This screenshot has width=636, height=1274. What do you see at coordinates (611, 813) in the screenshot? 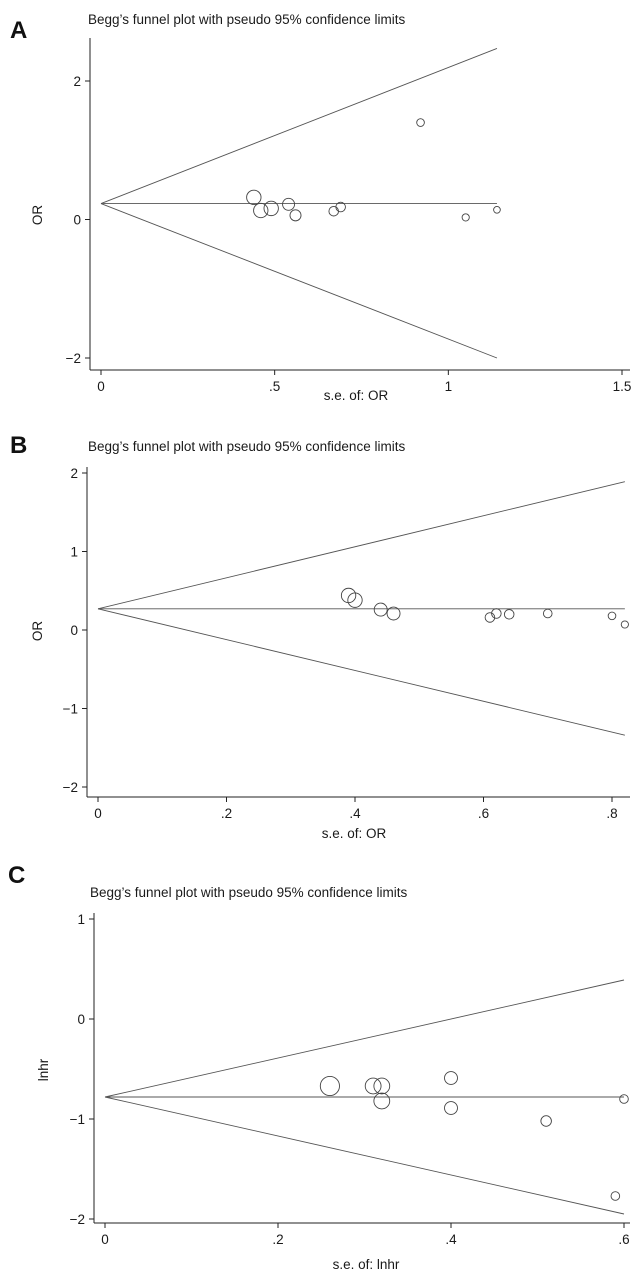
I see `x-tick-label: .8` at bounding box center [611, 813].